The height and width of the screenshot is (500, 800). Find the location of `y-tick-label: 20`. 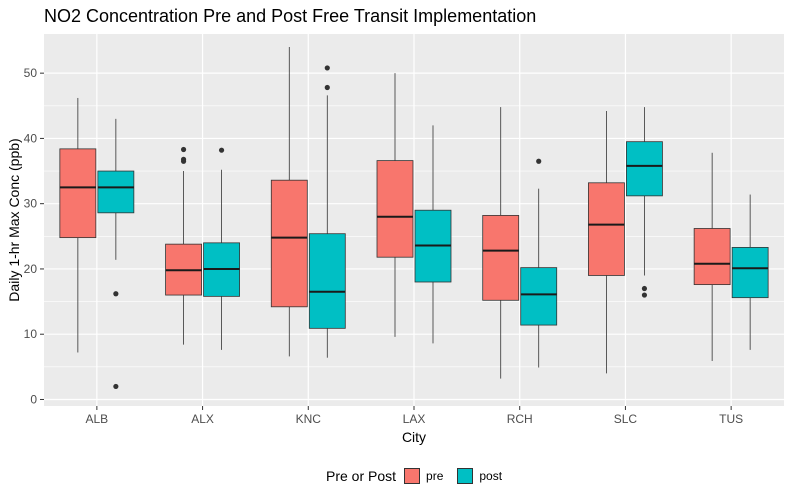

y-tick-label: 20 is located at coordinates (31, 269).